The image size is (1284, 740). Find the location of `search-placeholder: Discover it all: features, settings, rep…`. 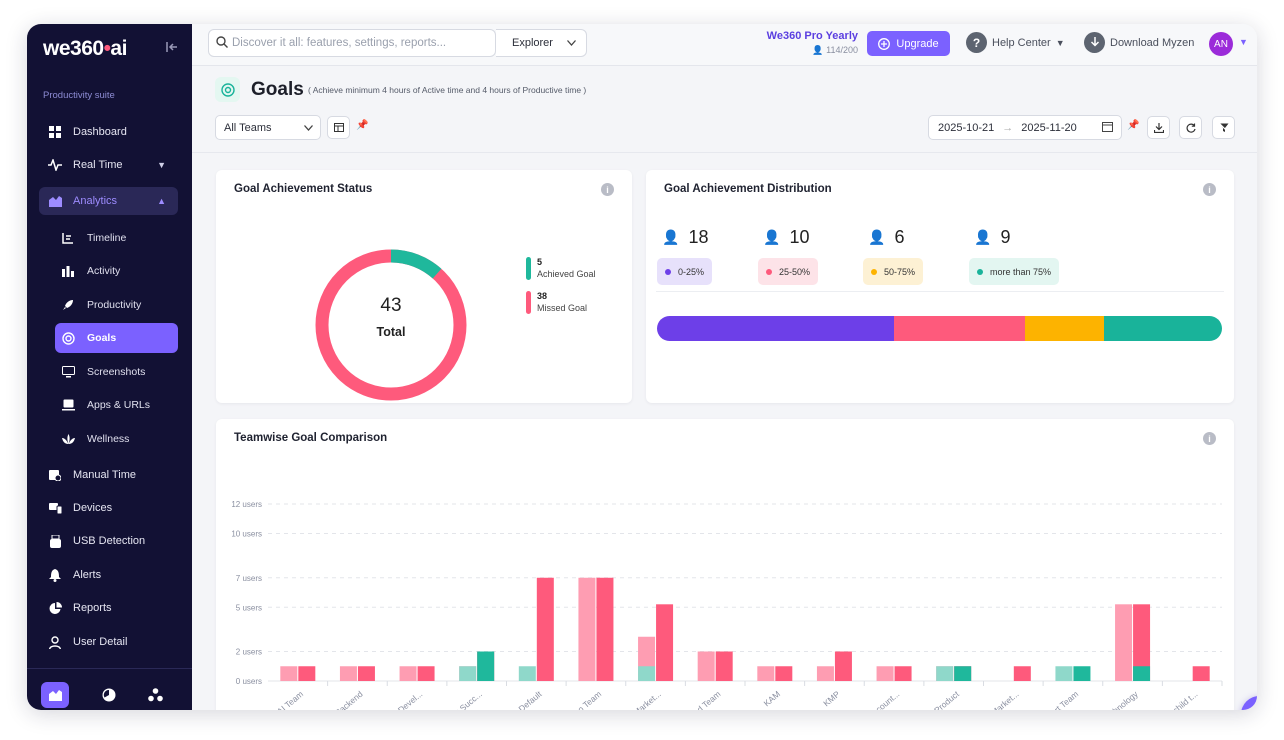

search-placeholder: Discover it all: features, settings, rep… is located at coordinates (339, 43).